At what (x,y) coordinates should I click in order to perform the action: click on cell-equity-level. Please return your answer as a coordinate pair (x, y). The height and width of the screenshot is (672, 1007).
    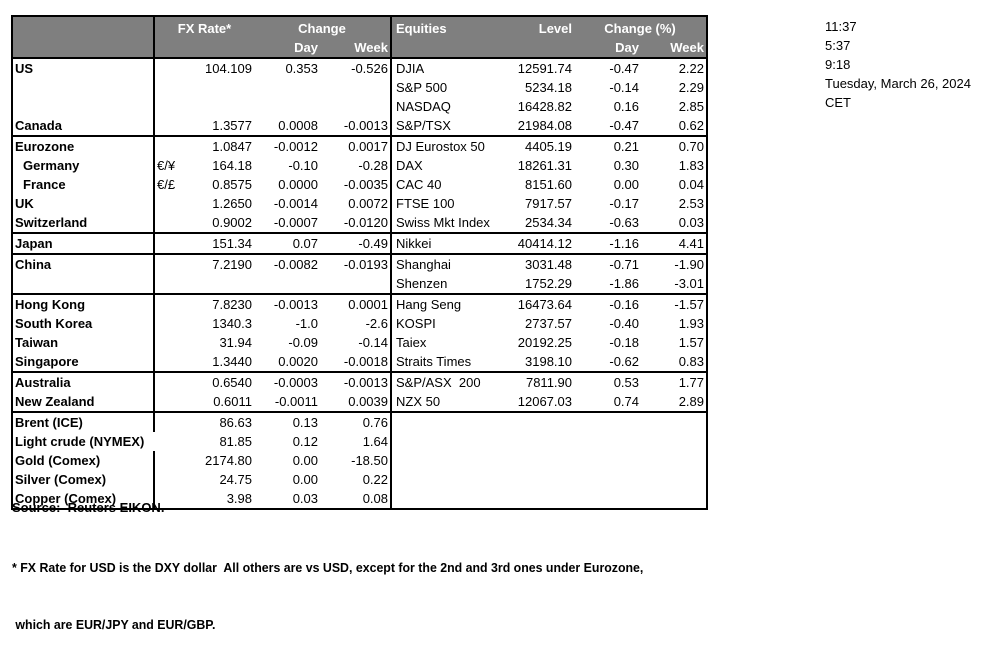
    Looking at the image, I should click on (532, 422).